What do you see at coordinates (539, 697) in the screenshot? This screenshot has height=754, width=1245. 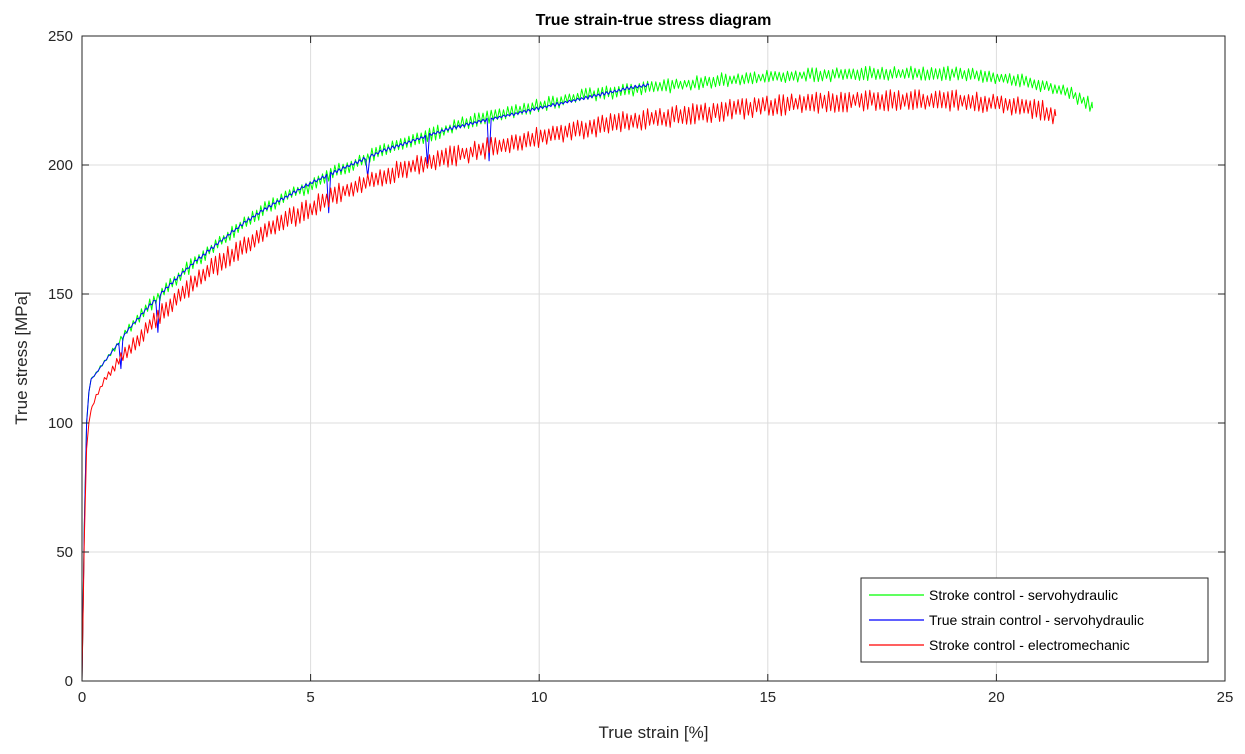 I see `x-tick-label: 10` at bounding box center [539, 697].